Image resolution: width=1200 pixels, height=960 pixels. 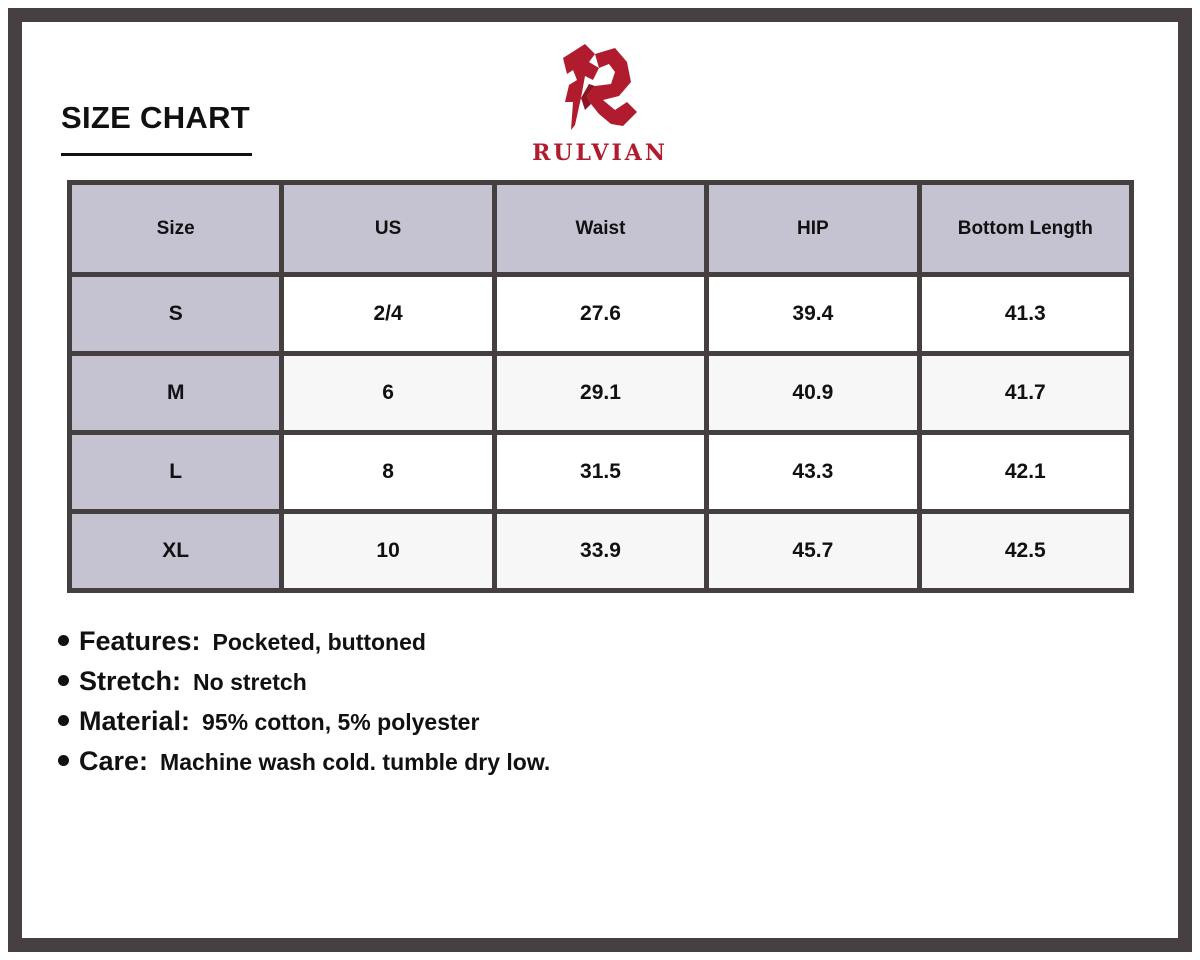 I want to click on brand-logo: RULVIAN, so click(x=600, y=103).